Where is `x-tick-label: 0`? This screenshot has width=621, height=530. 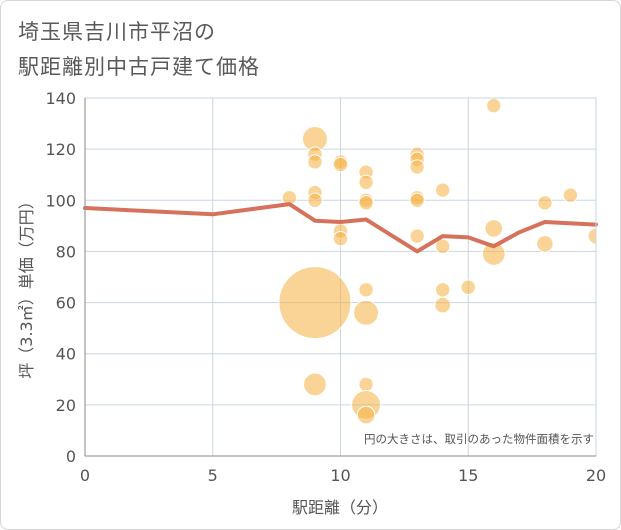
x-tick-label: 0 is located at coordinates (85, 475).